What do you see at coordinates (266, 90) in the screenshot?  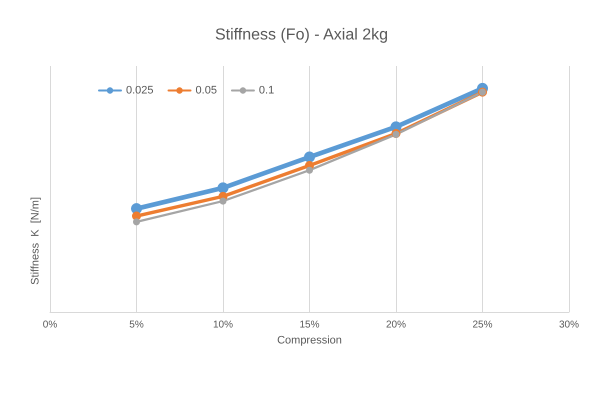 I see `legend-label: 0.1` at bounding box center [266, 90].